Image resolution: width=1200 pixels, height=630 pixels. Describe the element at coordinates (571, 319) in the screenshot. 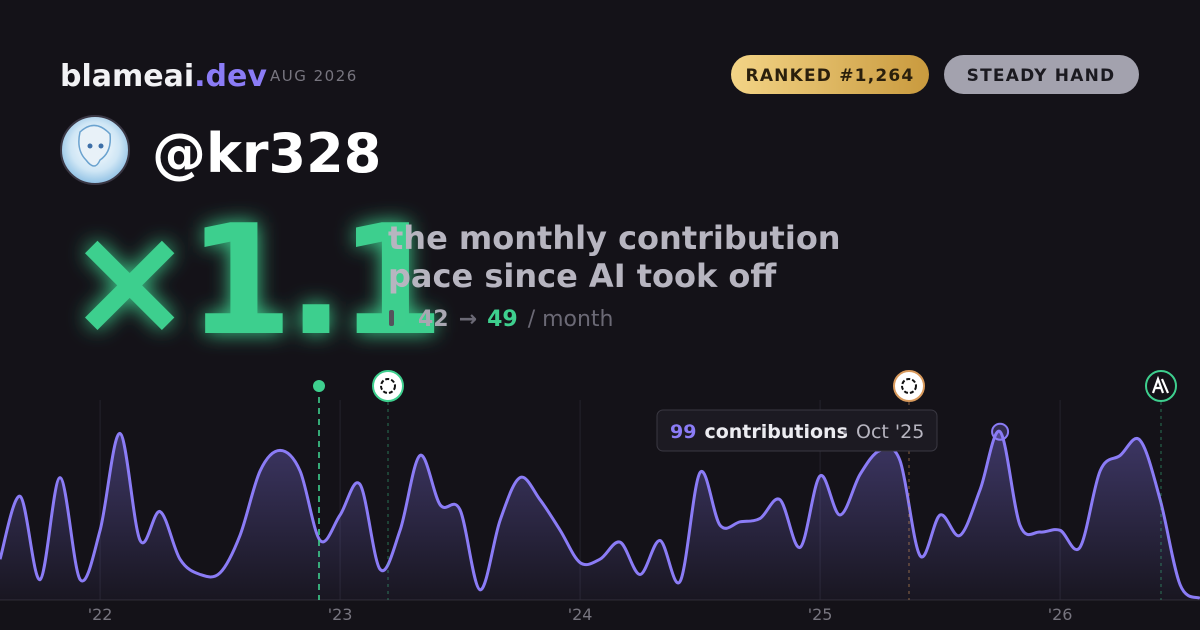

I see `pace-unit: / month` at that location.